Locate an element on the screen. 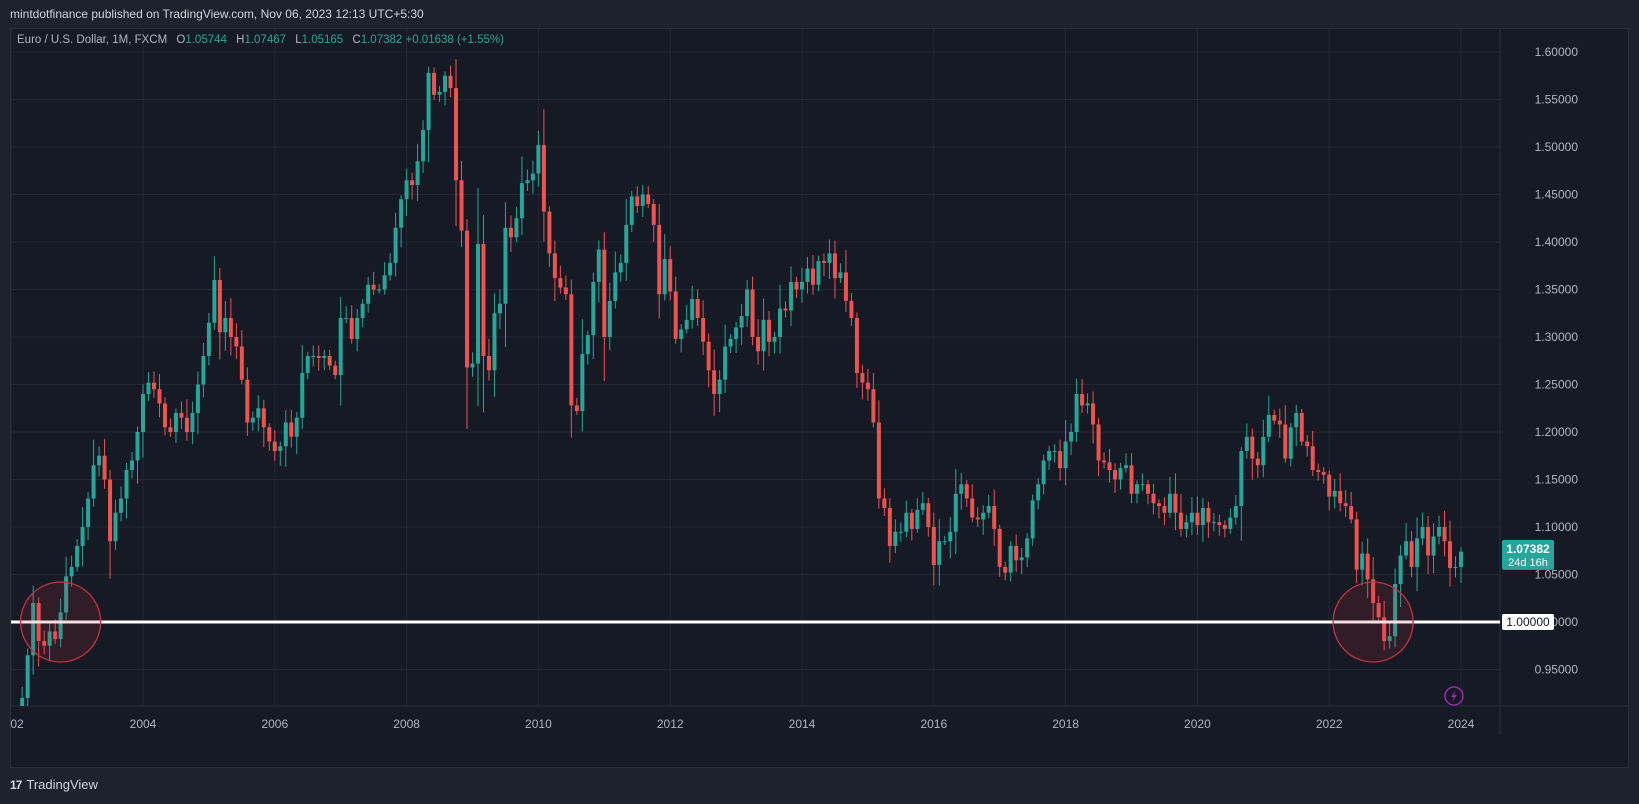 This screenshot has width=1639, height=804. countdown-label: 24d 16h is located at coordinates (1528, 563).